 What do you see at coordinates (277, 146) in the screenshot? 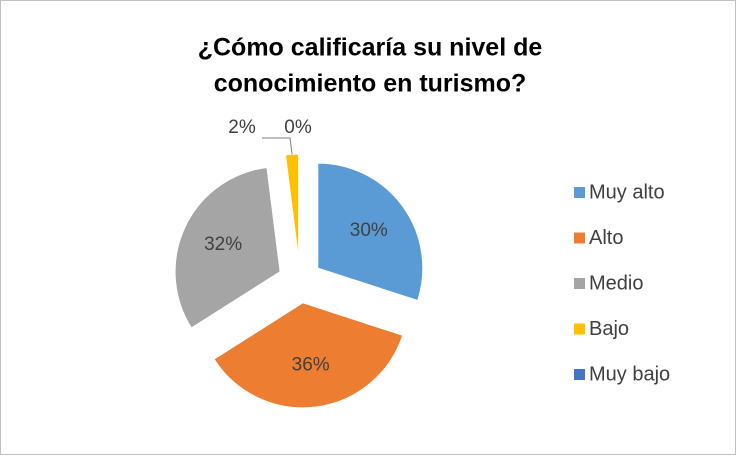
I see `leader-line` at bounding box center [277, 146].